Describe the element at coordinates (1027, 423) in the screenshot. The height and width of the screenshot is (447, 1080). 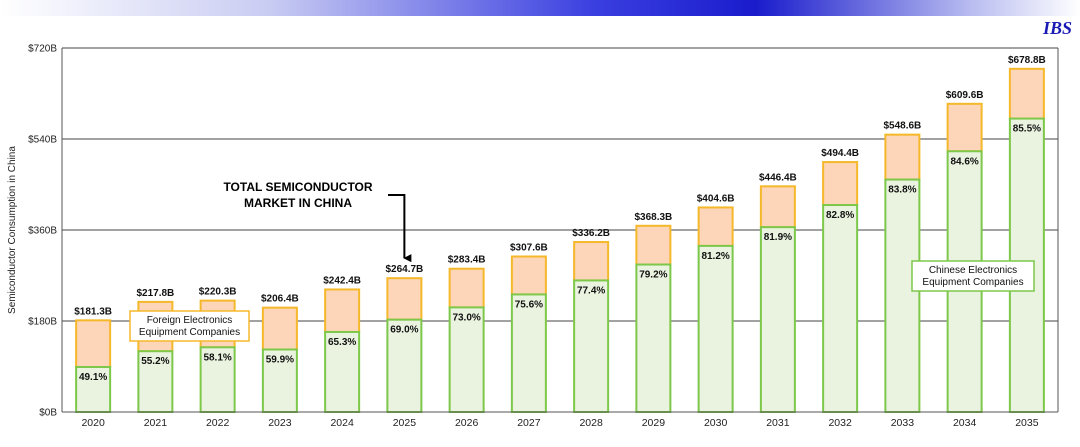
I see `x-tick-label: 2035` at that location.